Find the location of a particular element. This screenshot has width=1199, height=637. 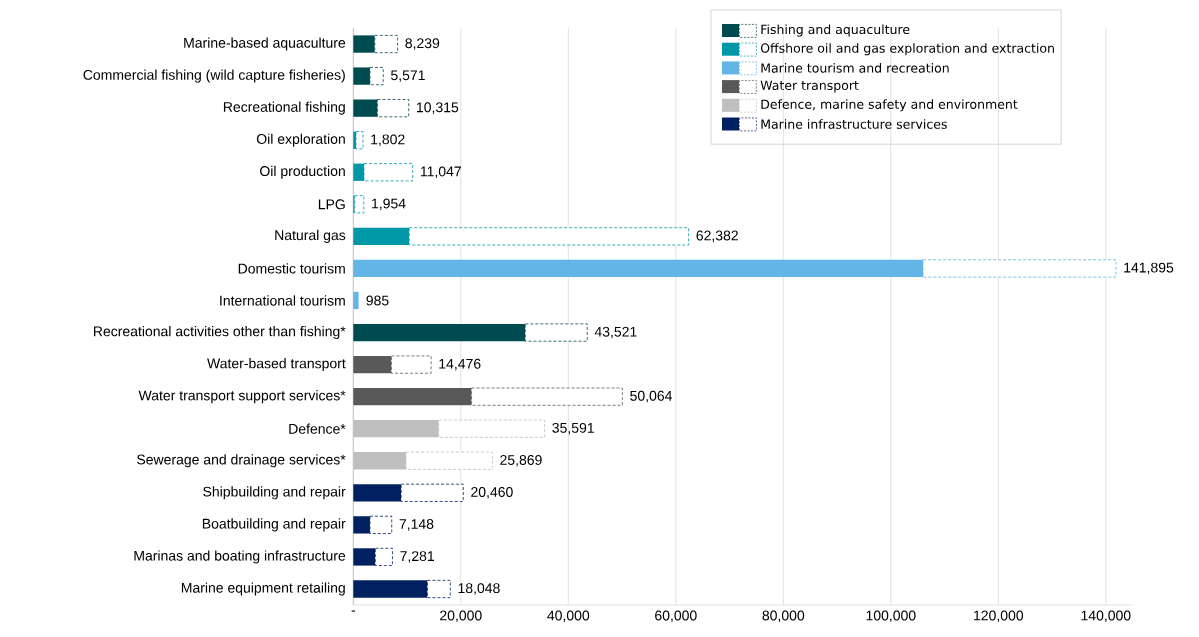

total-label: 43,521 is located at coordinates (615, 332).